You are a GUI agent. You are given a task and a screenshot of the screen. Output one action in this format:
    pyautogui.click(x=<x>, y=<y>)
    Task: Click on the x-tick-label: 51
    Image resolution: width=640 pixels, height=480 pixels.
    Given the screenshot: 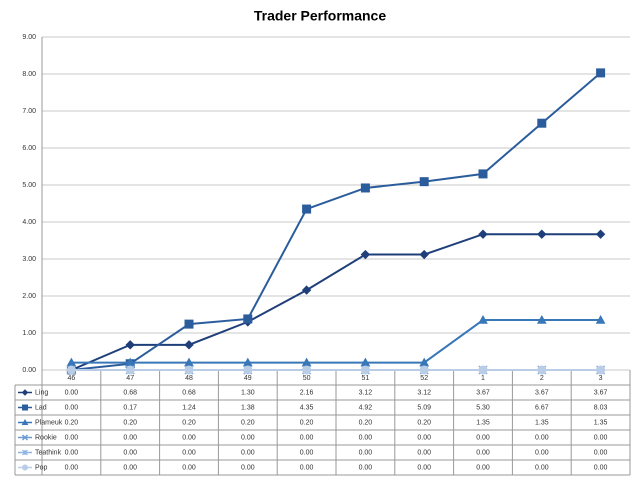 What is the action you would take?
    pyautogui.click(x=366, y=378)
    